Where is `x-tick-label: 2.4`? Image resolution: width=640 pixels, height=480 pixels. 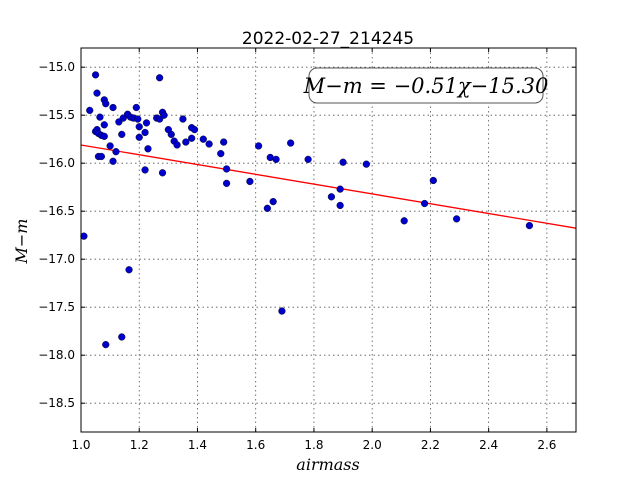 x-tick-label: 2.4 is located at coordinates (488, 445).